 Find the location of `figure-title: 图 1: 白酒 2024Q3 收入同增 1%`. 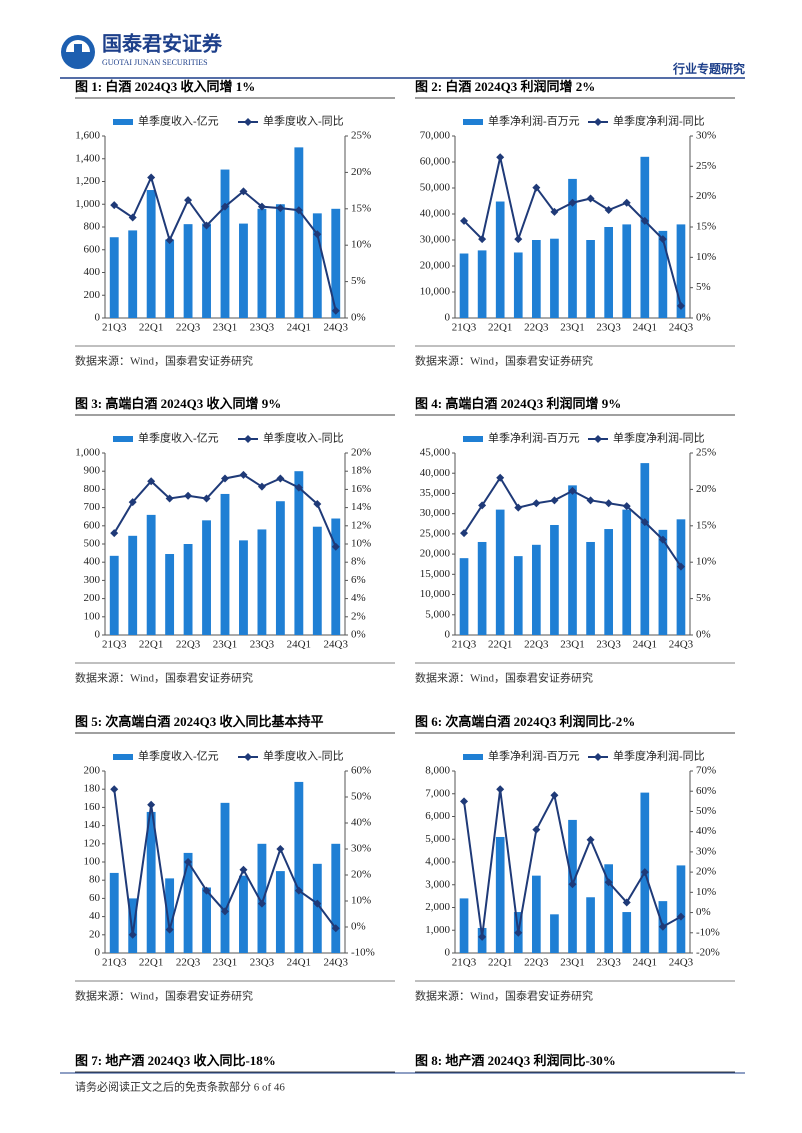

figure-title: 图 1: 白酒 2024Q3 收入同增 1% is located at coordinates (165, 86).